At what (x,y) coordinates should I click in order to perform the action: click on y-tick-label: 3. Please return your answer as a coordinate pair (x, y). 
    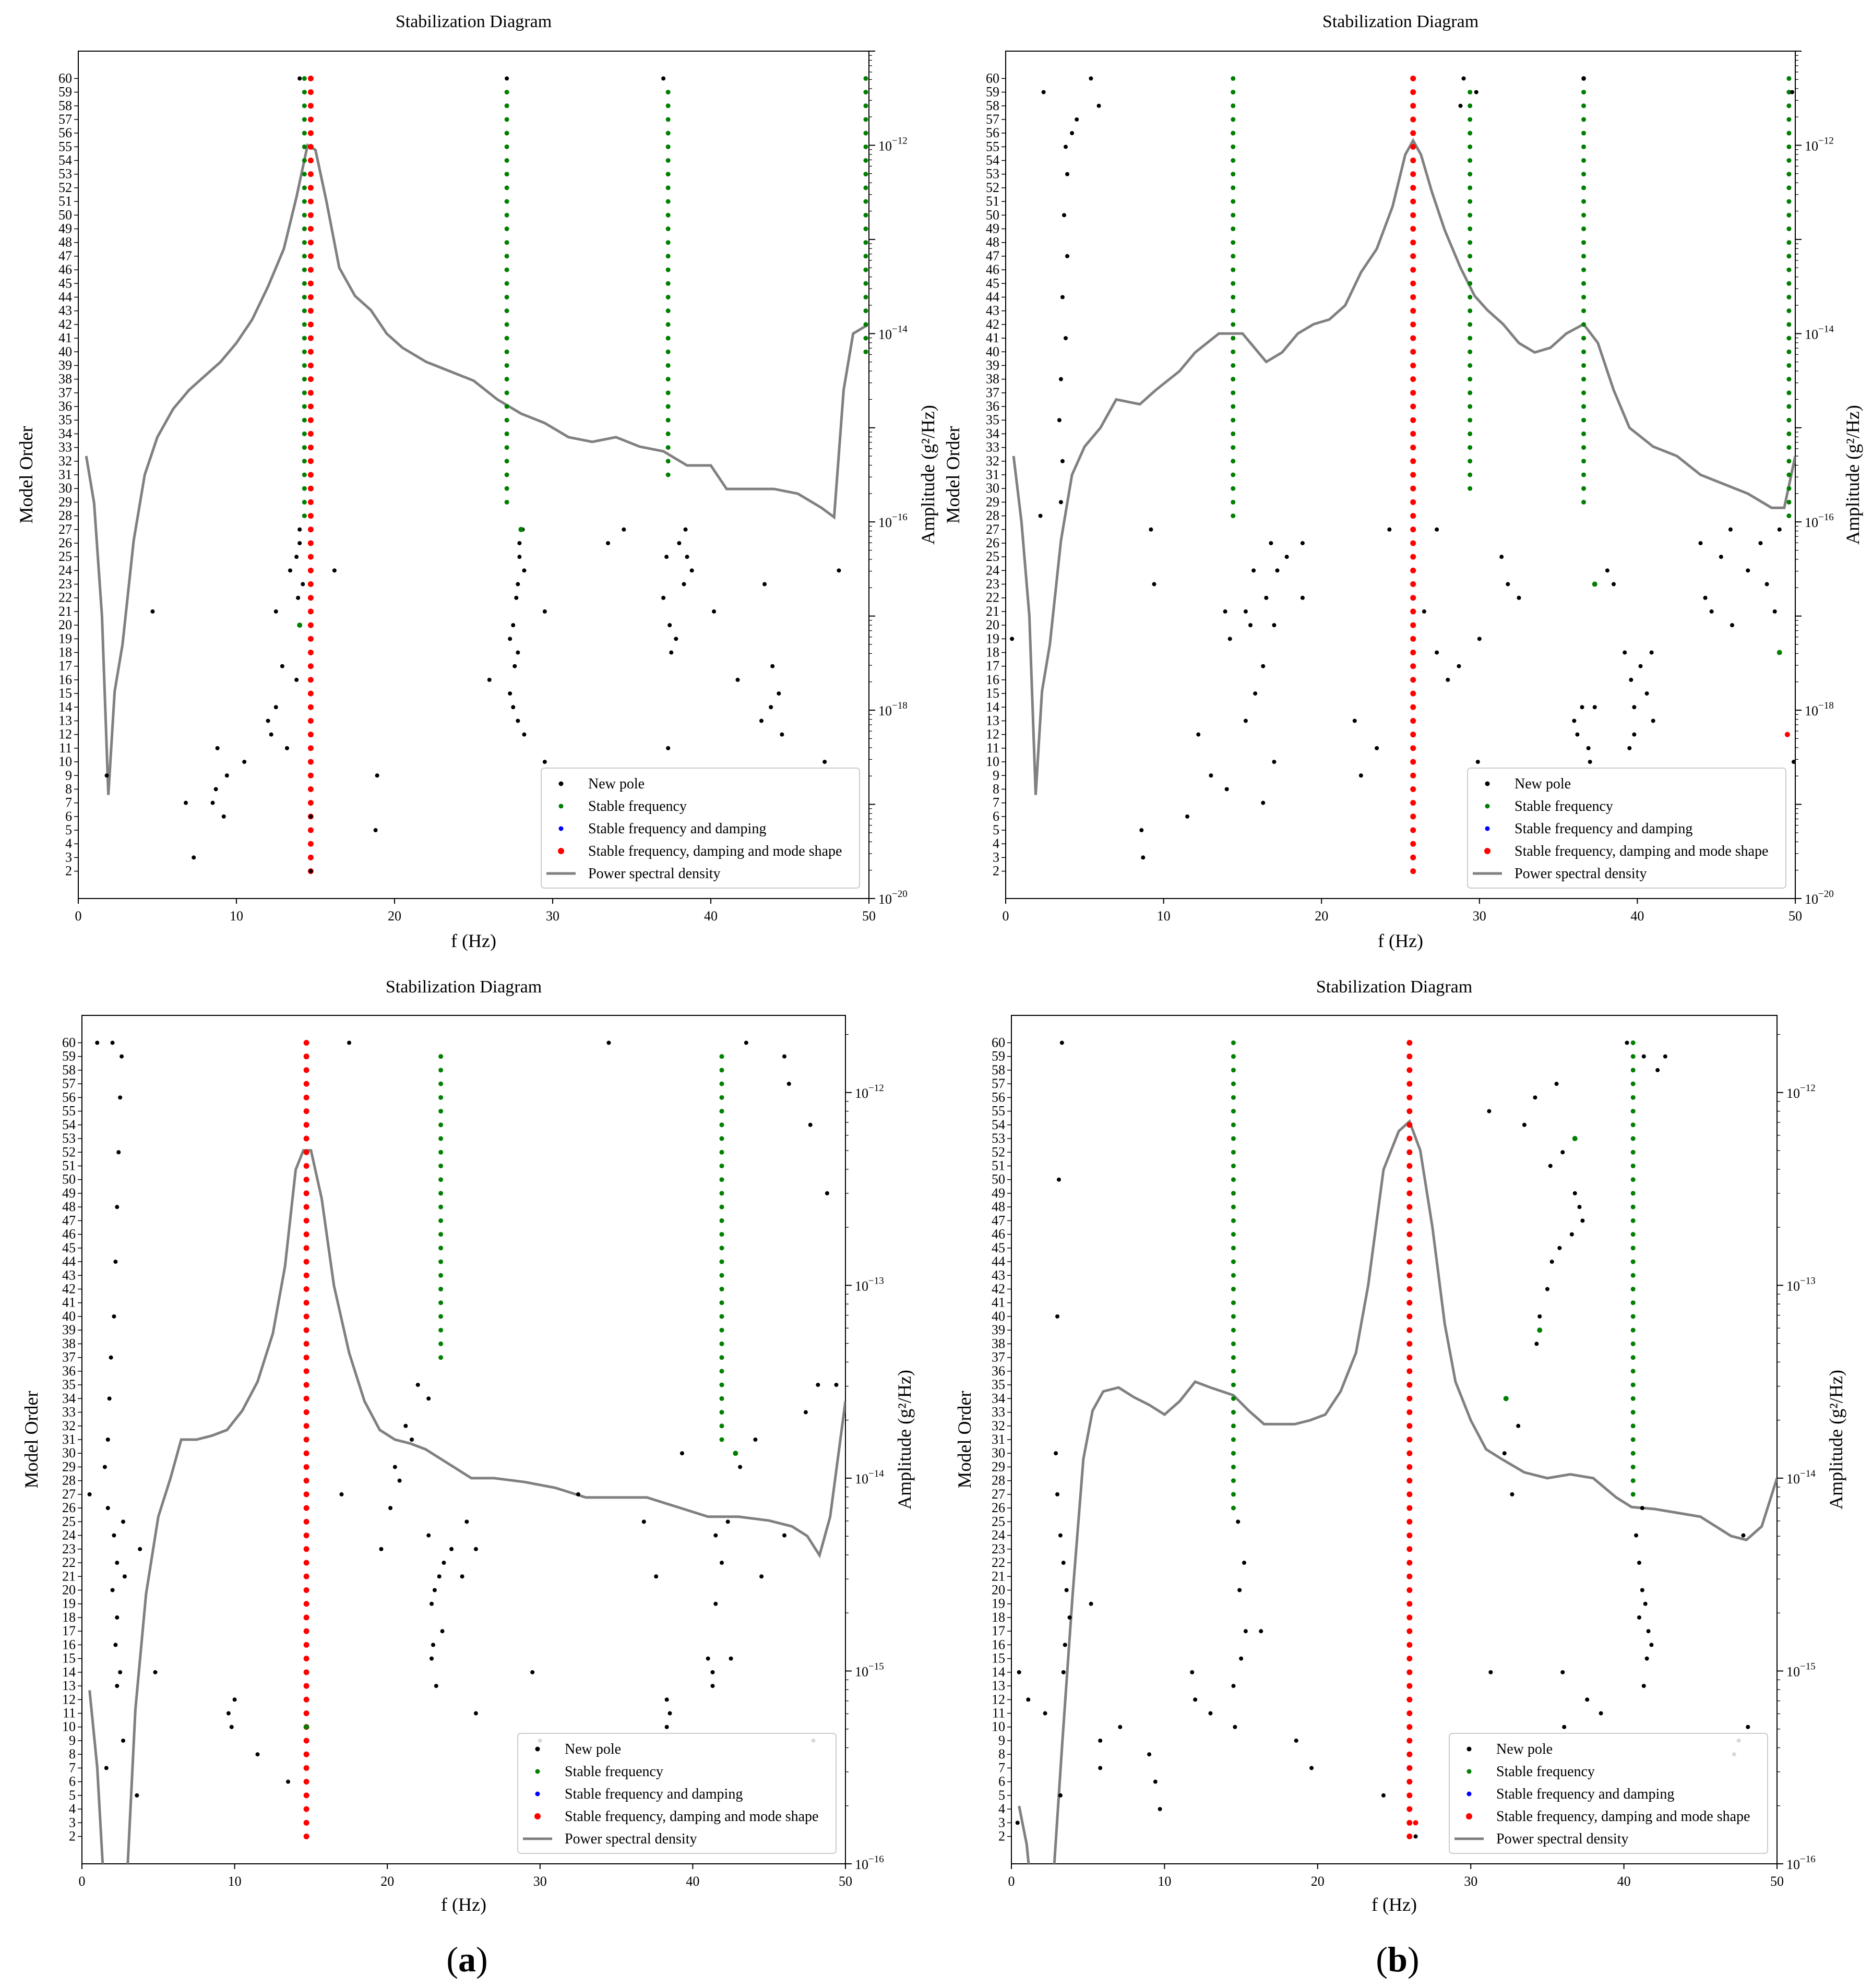
    Looking at the image, I should click on (72, 1823).